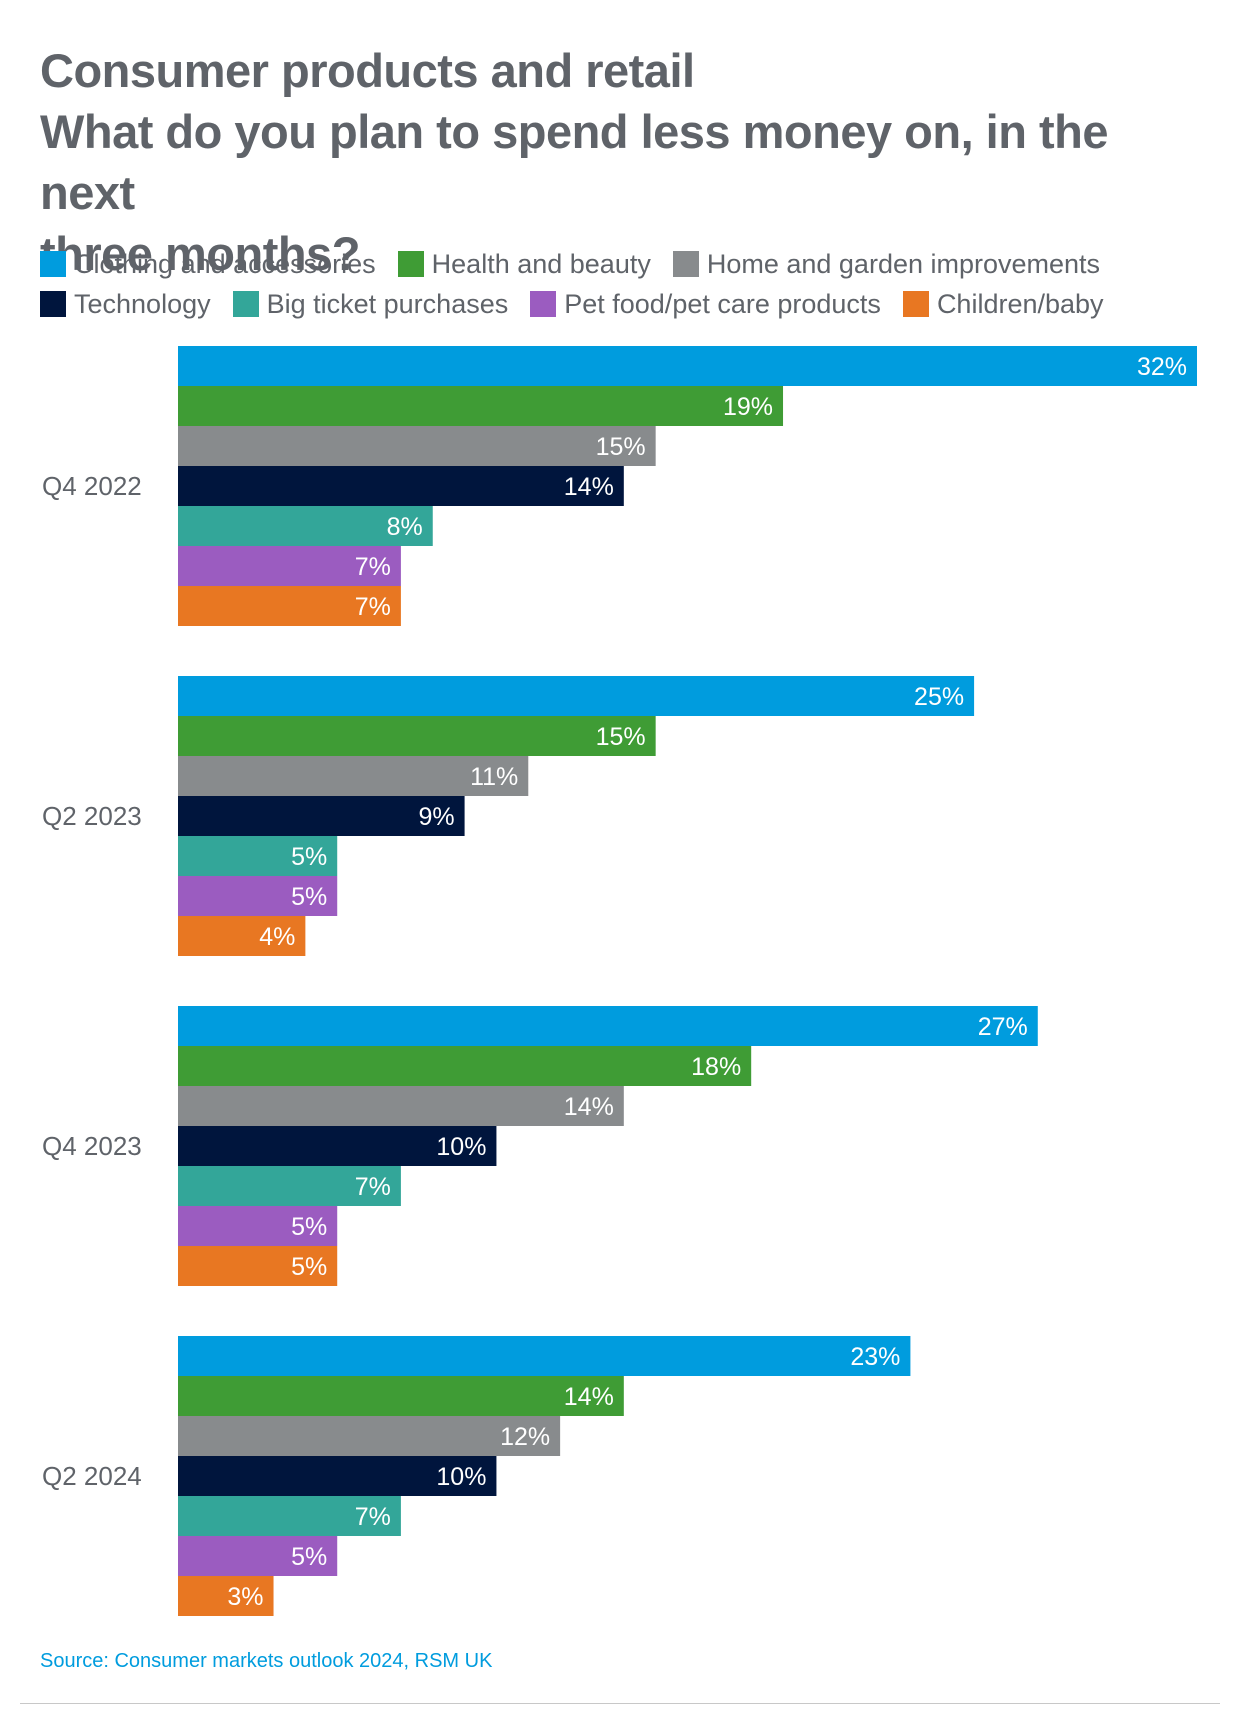  What do you see at coordinates (92, 486) in the screenshot?
I see `category-label-q4-2022: Q4 2022` at bounding box center [92, 486].